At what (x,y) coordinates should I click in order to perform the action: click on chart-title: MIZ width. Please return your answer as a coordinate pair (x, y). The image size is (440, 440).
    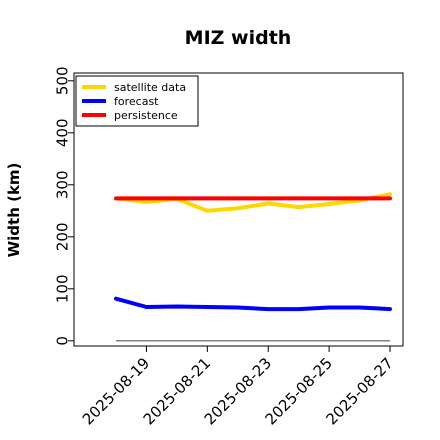
    Looking at the image, I should click on (238, 38).